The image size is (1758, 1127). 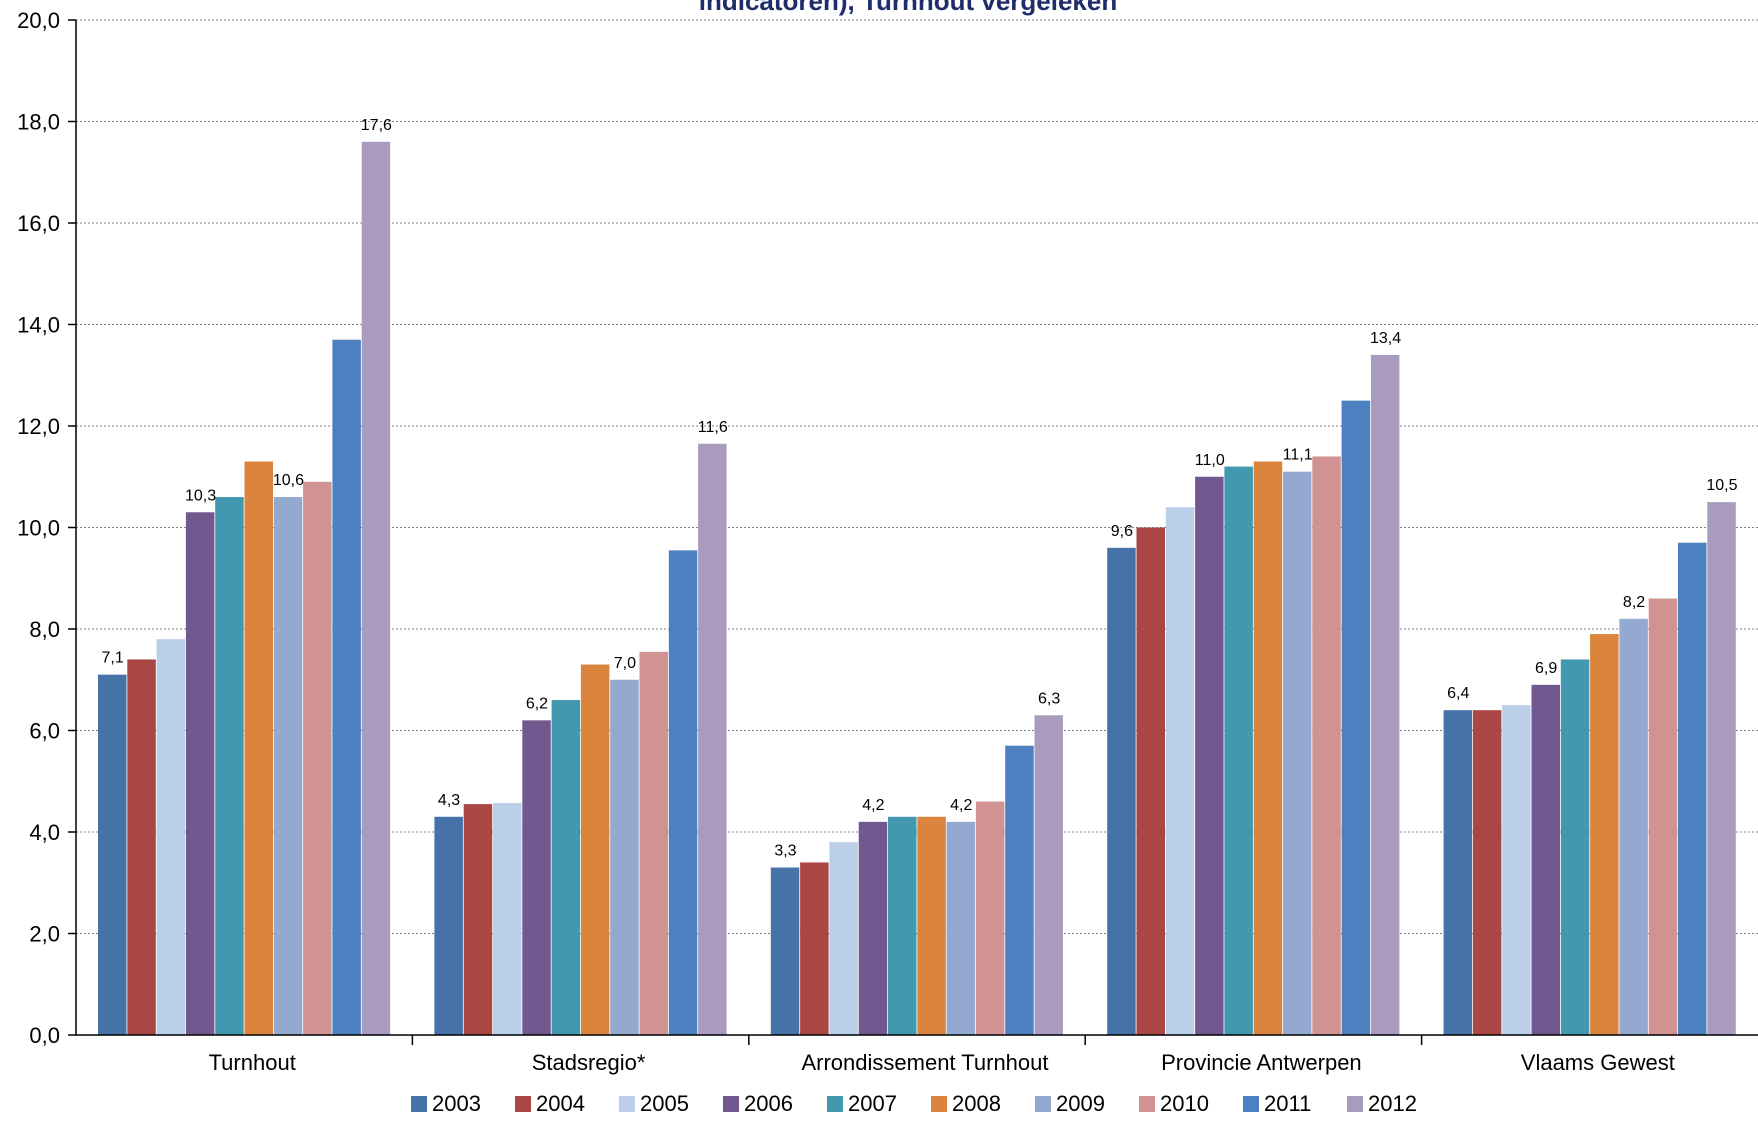 I want to click on data-label: 9,6, so click(x=1122, y=531).